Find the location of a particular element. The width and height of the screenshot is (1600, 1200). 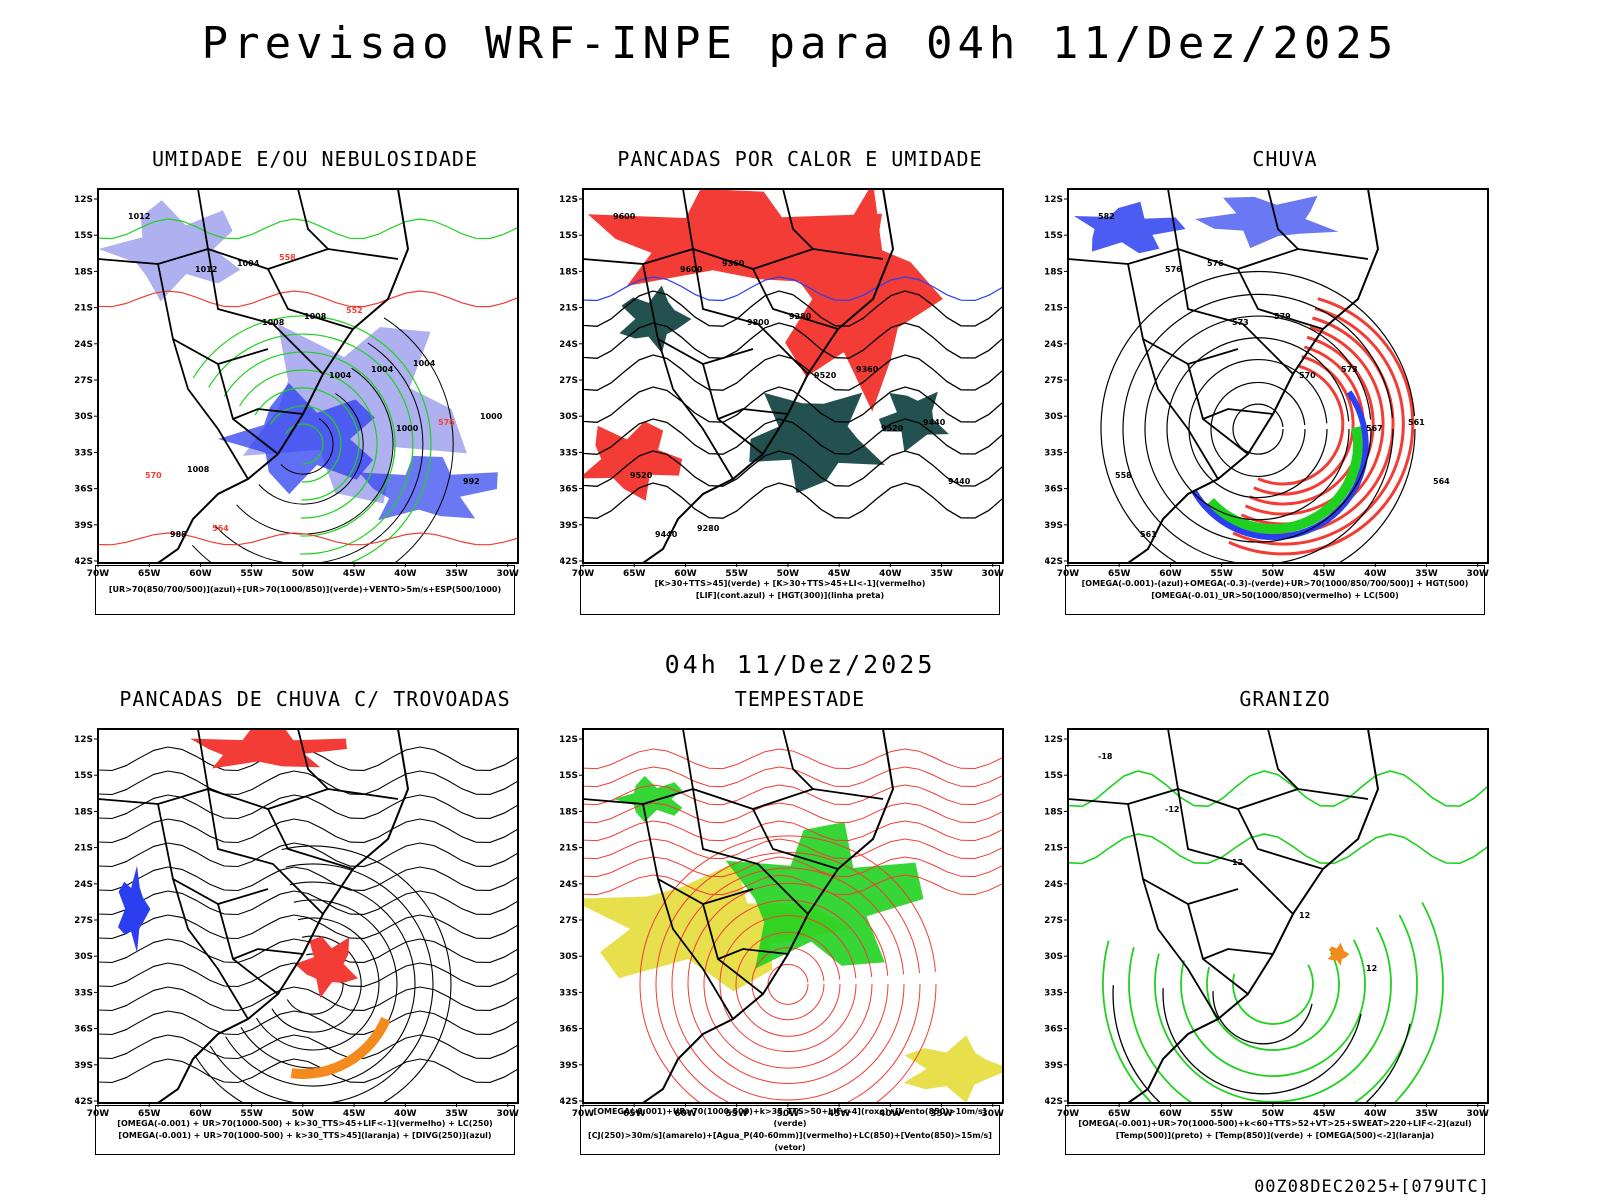

convection-area is located at coordinates (859, 300).